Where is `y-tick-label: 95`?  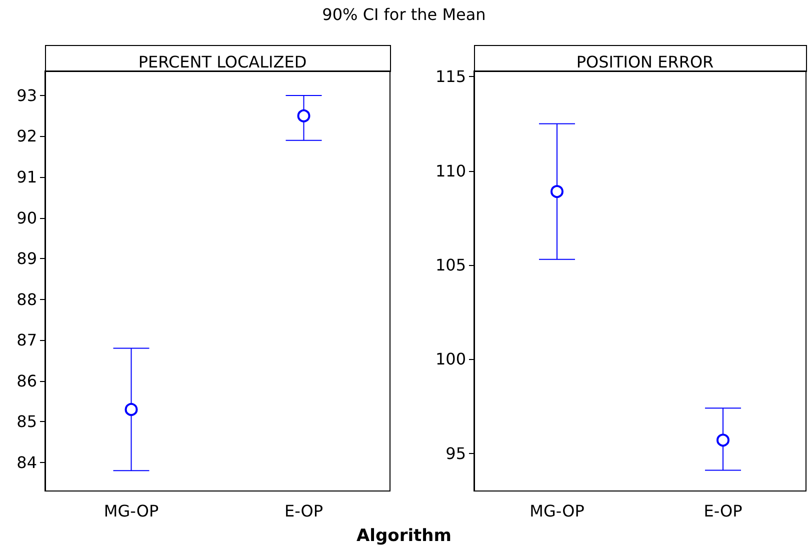
y-tick-label: 95 is located at coordinates (456, 453).